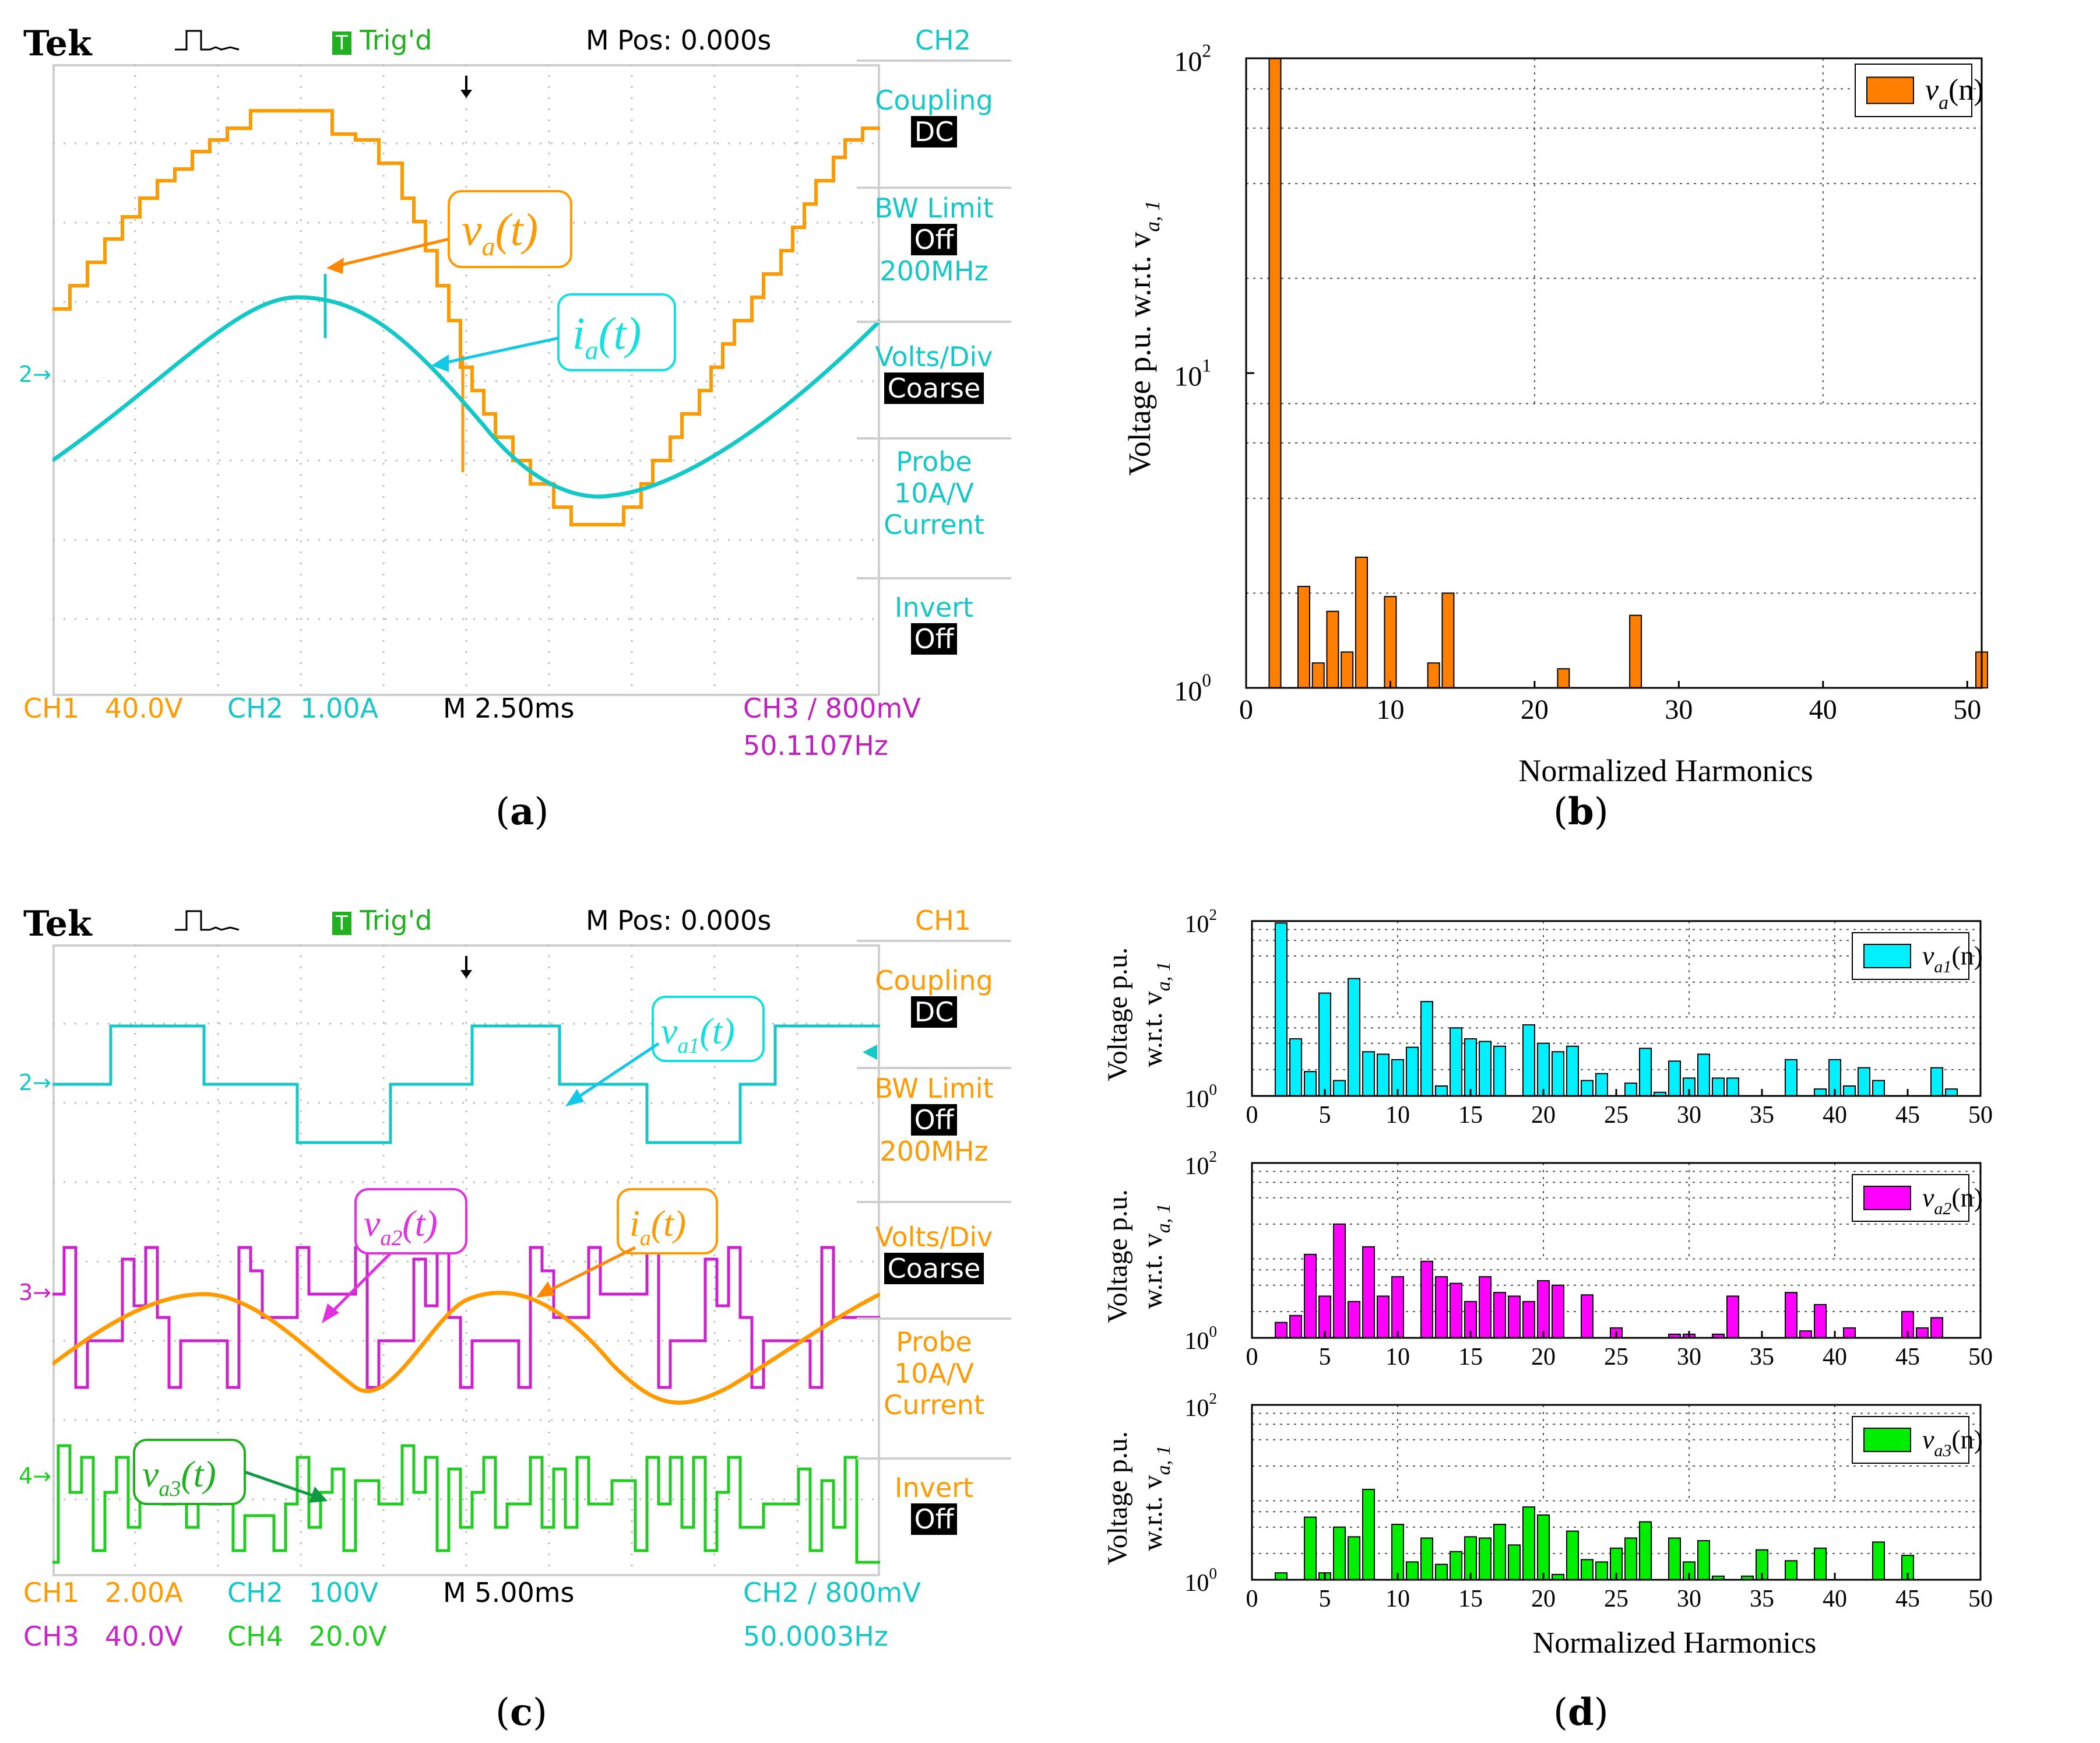 The width and height of the screenshot is (2100, 1743). Describe the element at coordinates (934, 116) in the screenshot. I see `menu-coupling: Coupling DC` at that location.